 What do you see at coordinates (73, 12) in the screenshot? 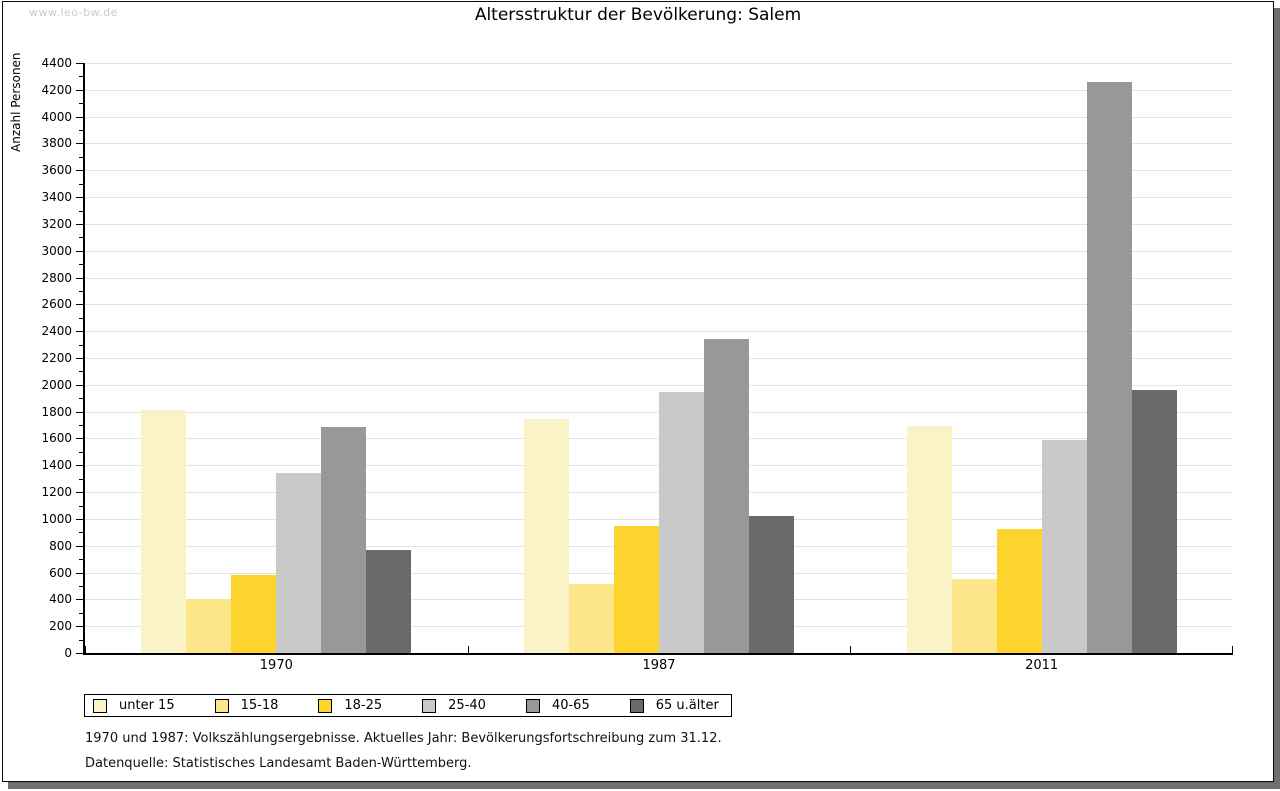
I see `watermark: www.leo-bw.de` at bounding box center [73, 12].